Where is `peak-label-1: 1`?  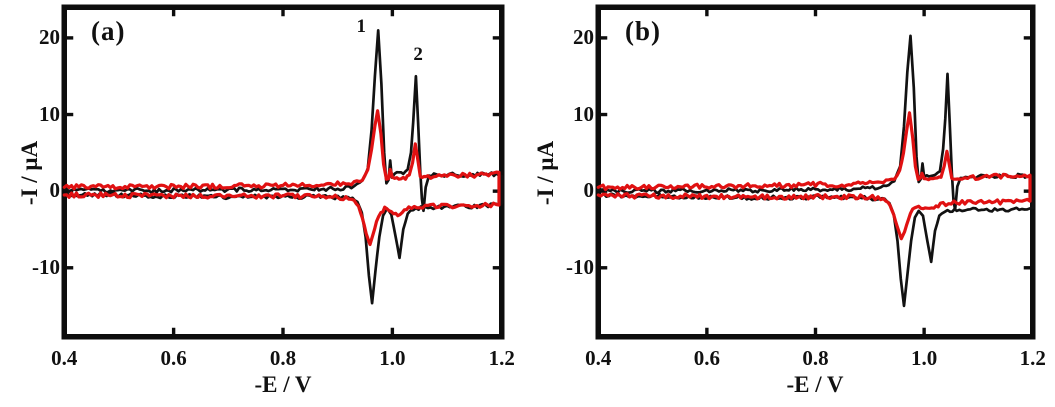
peak-label-1: 1 is located at coordinates (361, 26).